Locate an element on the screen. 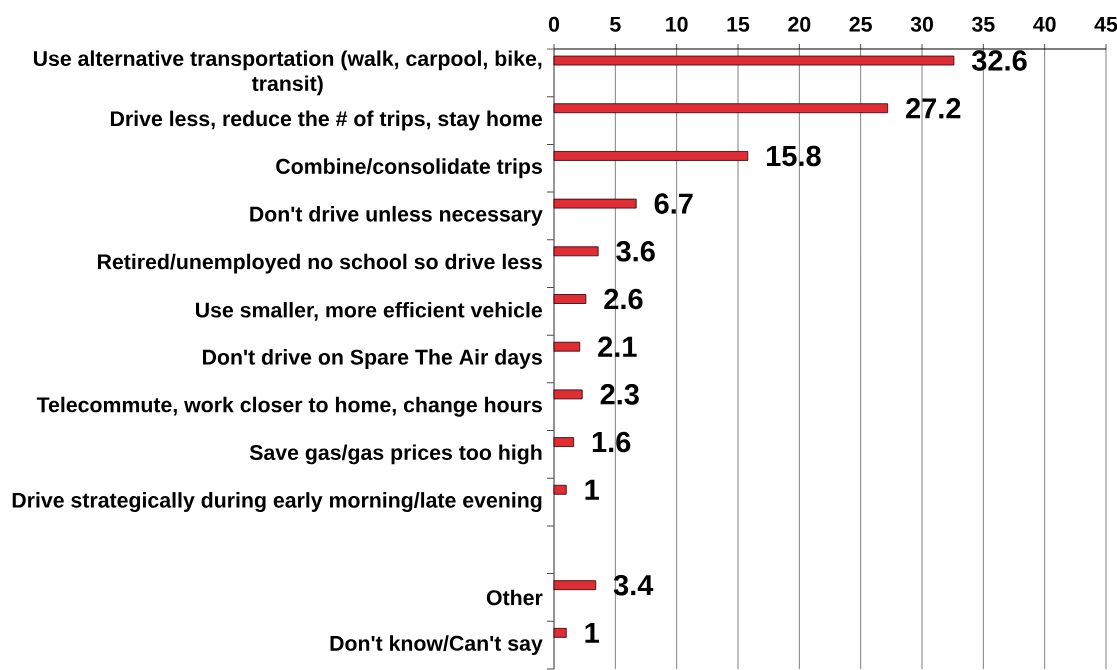 This screenshot has width=1117, height=670. y-tick-label: Use alternative transportation (walk, carpool, bike, transit) is located at coordinates (287, 73).